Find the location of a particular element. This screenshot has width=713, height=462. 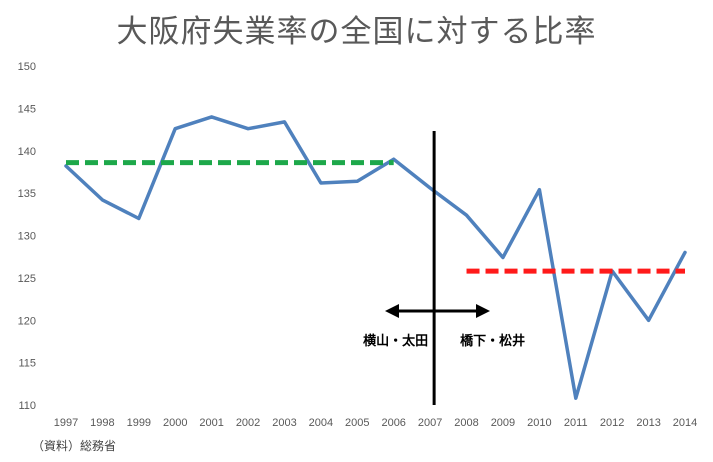

x-tick-label: 2000 is located at coordinates (175, 423).